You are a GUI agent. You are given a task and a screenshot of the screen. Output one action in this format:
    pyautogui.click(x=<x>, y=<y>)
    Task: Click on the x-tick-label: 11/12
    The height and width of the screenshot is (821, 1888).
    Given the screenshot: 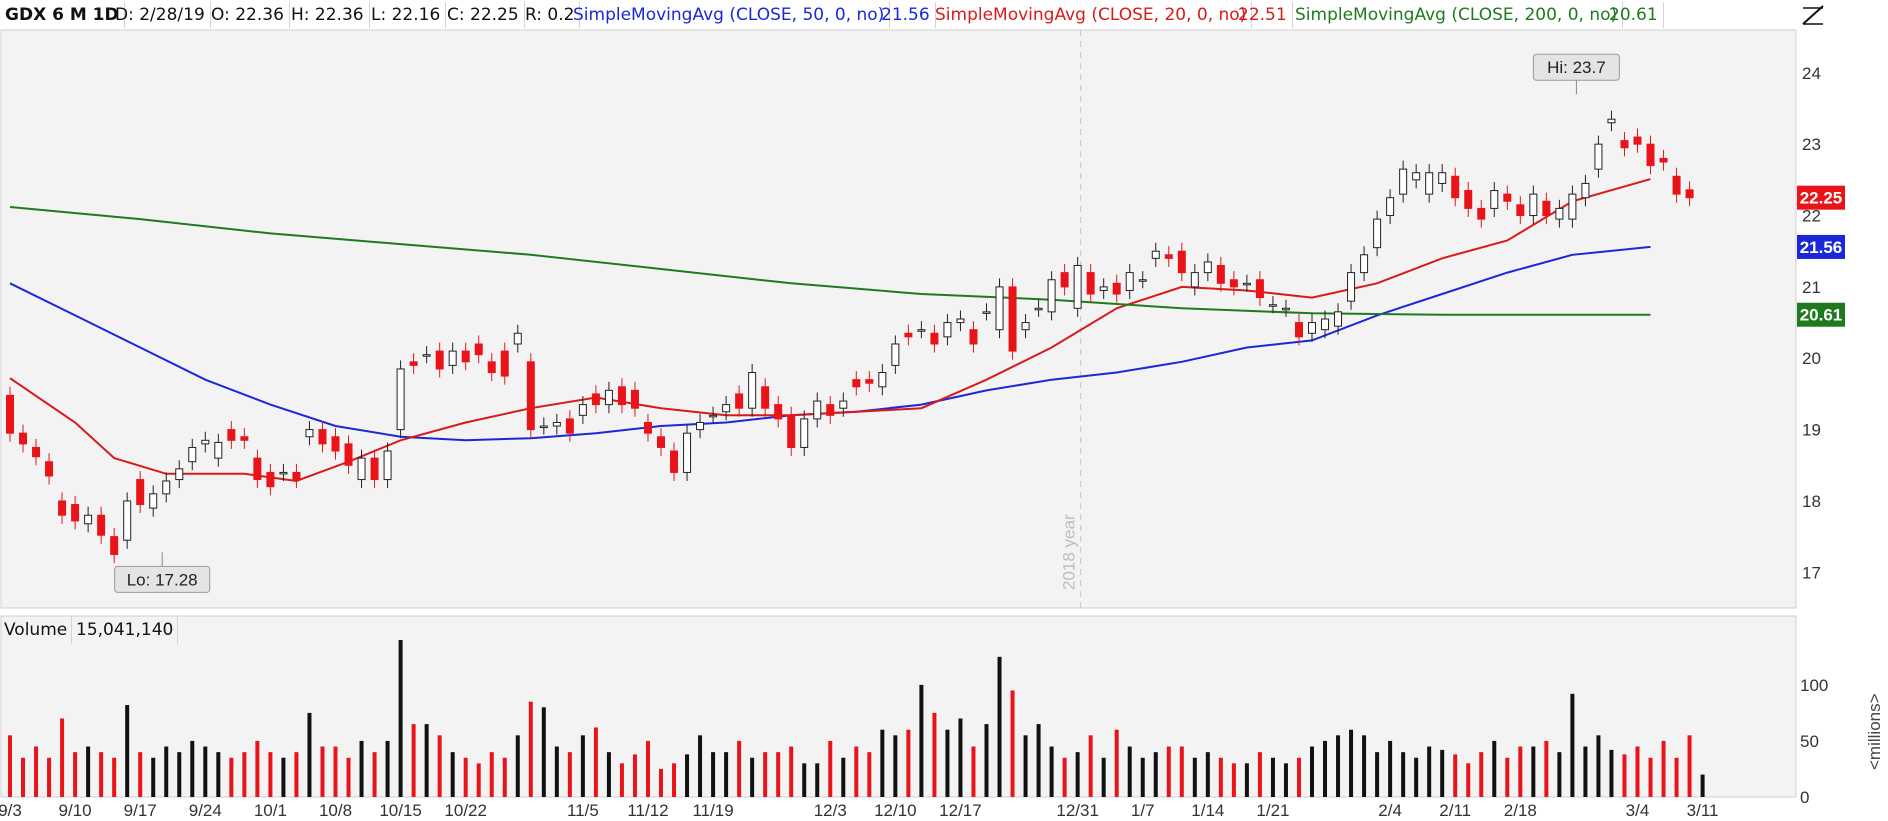 What is the action you would take?
    pyautogui.click(x=647, y=810)
    